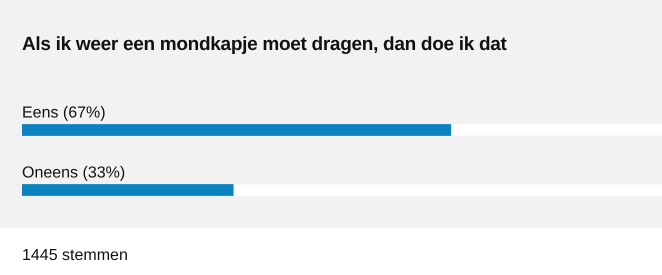  Describe the element at coordinates (40, 113) in the screenshot. I see `y-tick-label: Eens` at that location.